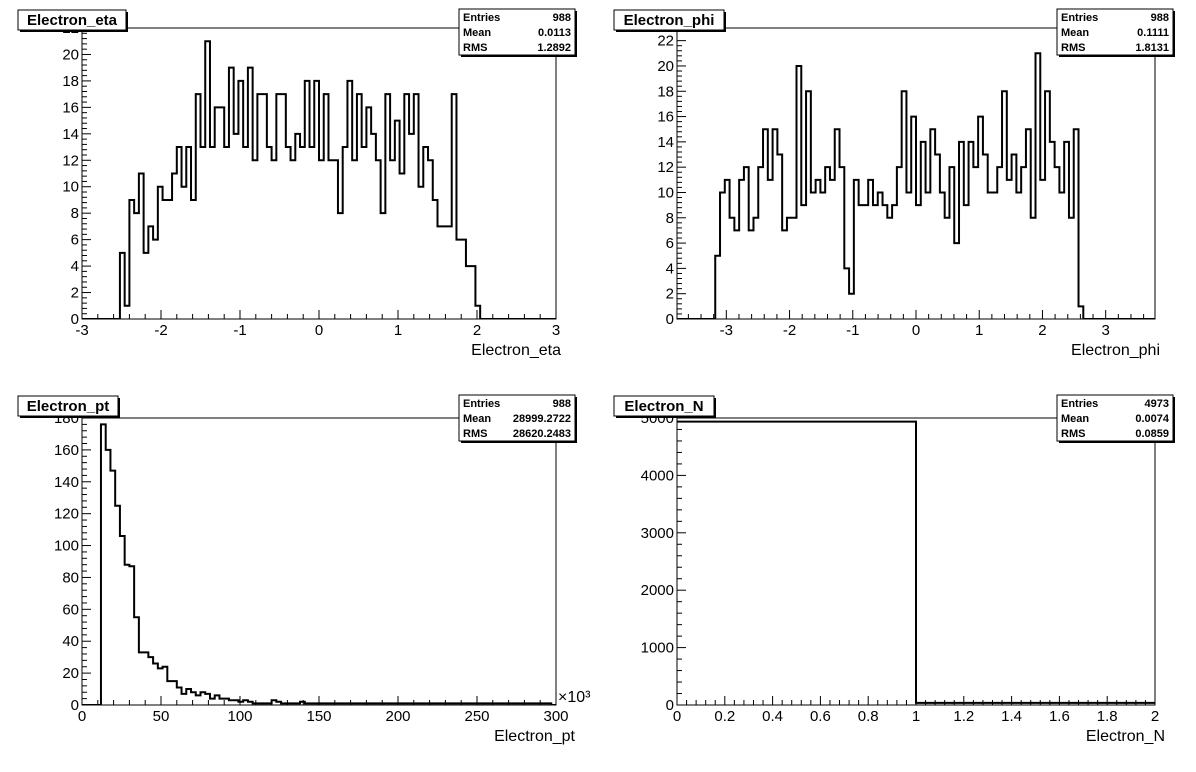  Describe the element at coordinates (657, 648) in the screenshot. I see `y-tick-label: 1000` at that location.